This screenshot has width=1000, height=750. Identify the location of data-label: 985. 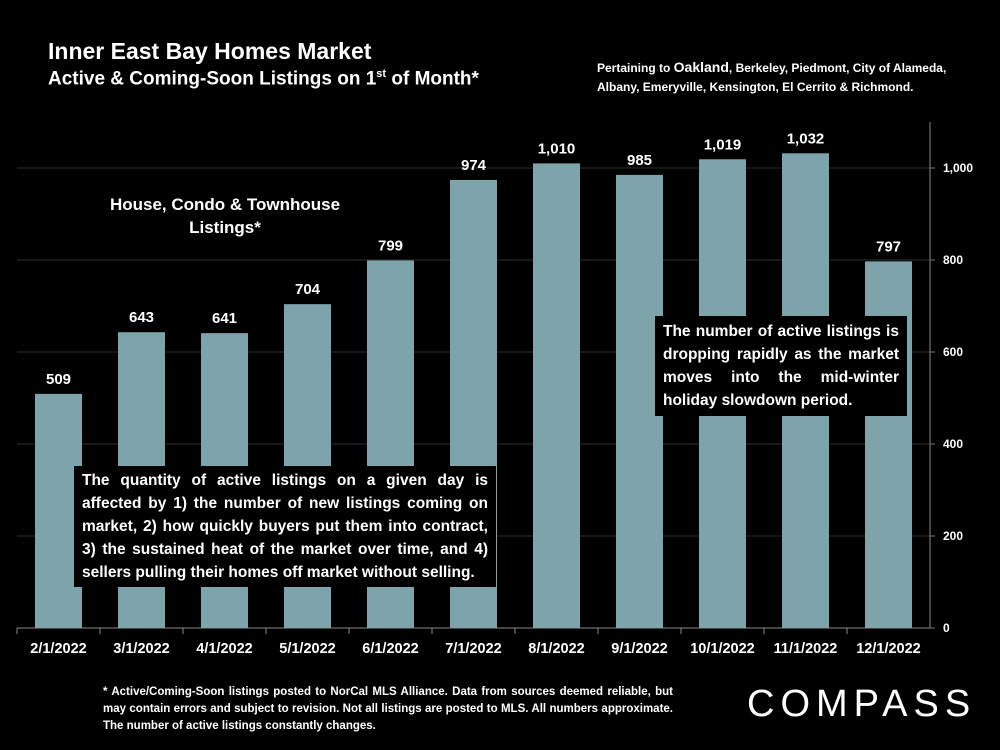
(639, 160).